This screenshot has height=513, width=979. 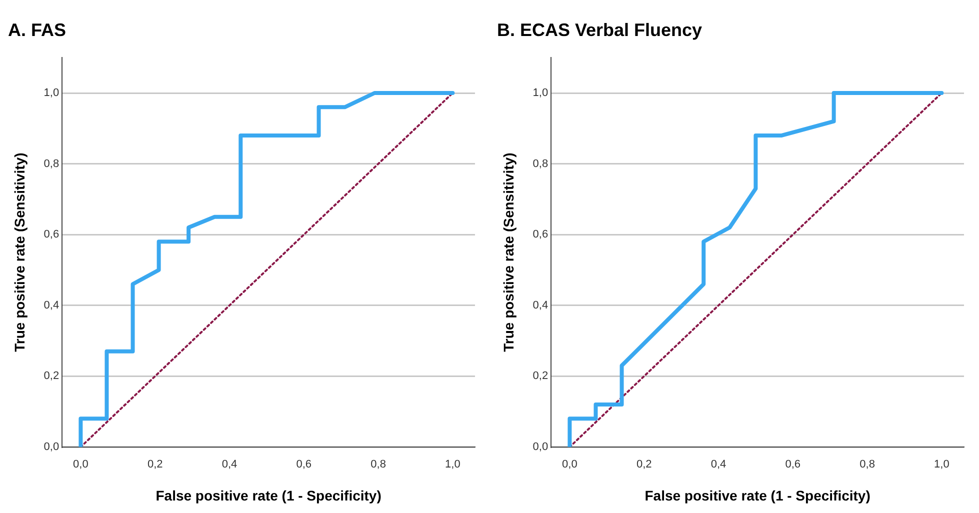 I want to click on chart-title: A. FAS, so click(x=37, y=30).